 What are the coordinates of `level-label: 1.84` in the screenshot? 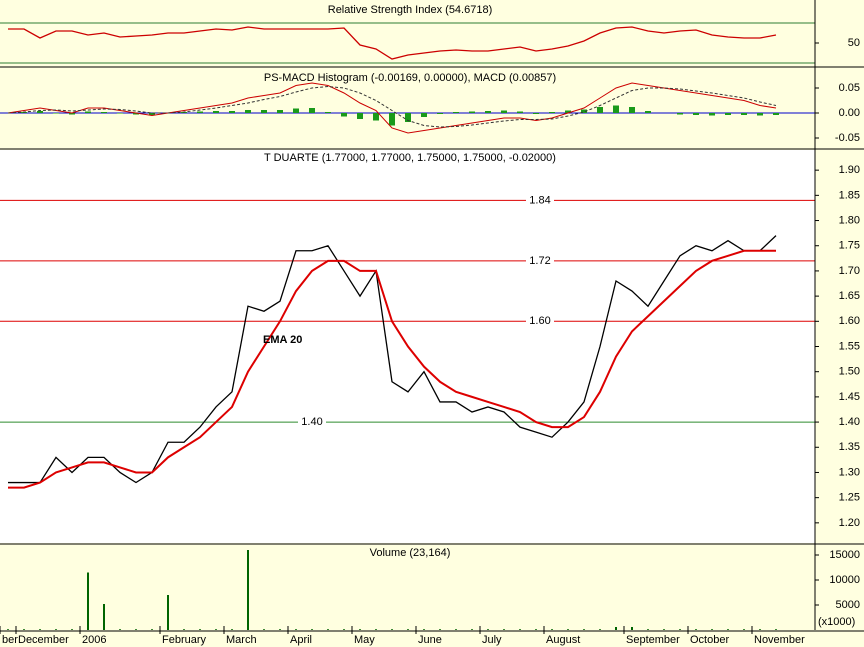 It's located at (539, 200).